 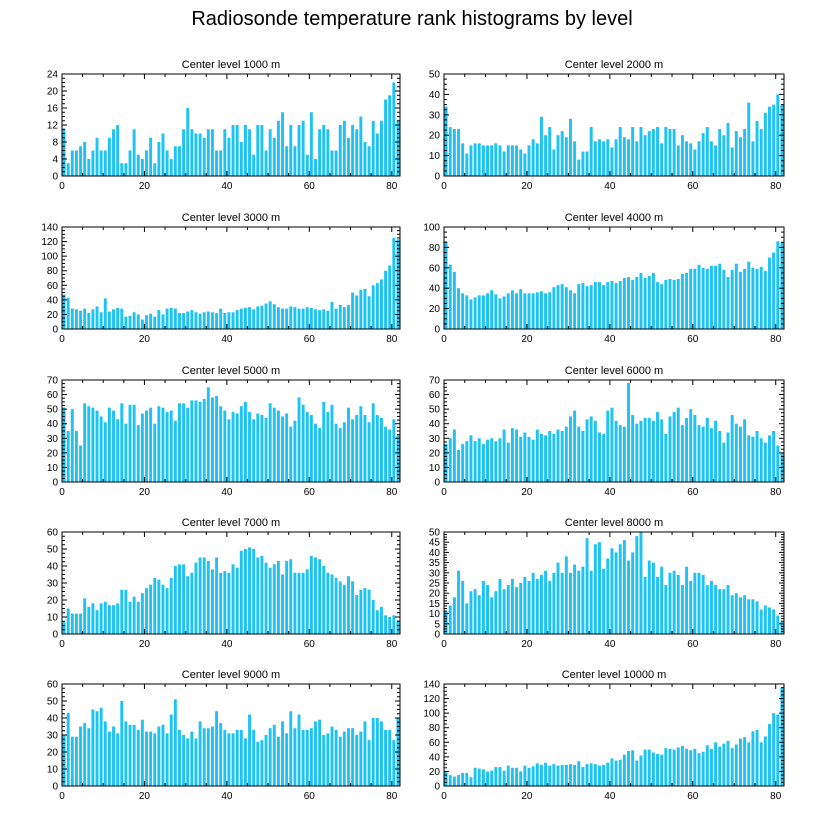 I want to click on panel-title: Center level 10000 m, so click(x=614, y=675).